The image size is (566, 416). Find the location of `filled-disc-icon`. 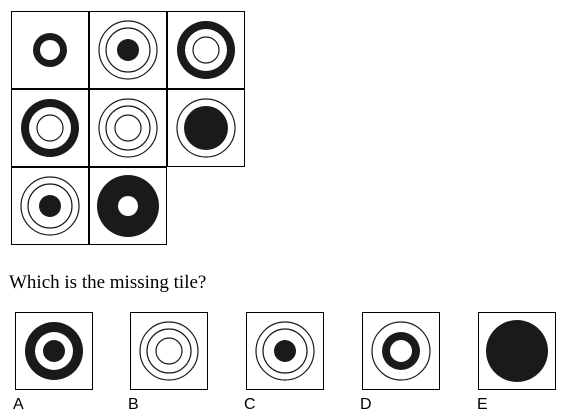

filled-disc-icon is located at coordinates (517, 351).